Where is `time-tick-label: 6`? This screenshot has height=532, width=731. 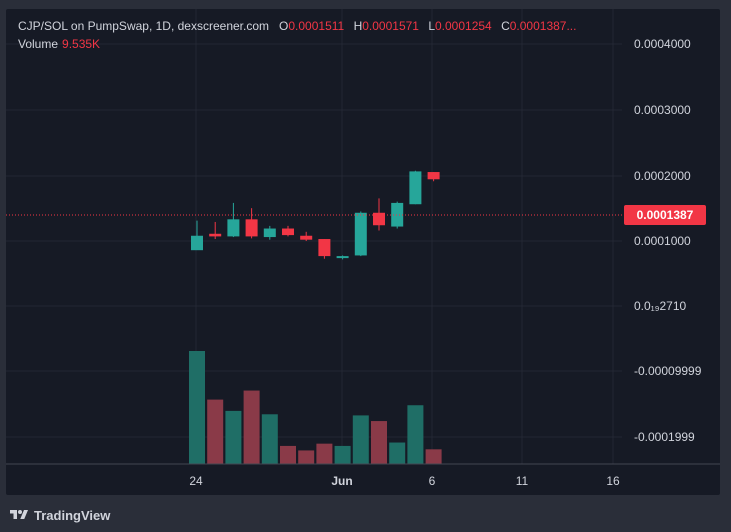
time-tick-label: 6 is located at coordinates (432, 481).